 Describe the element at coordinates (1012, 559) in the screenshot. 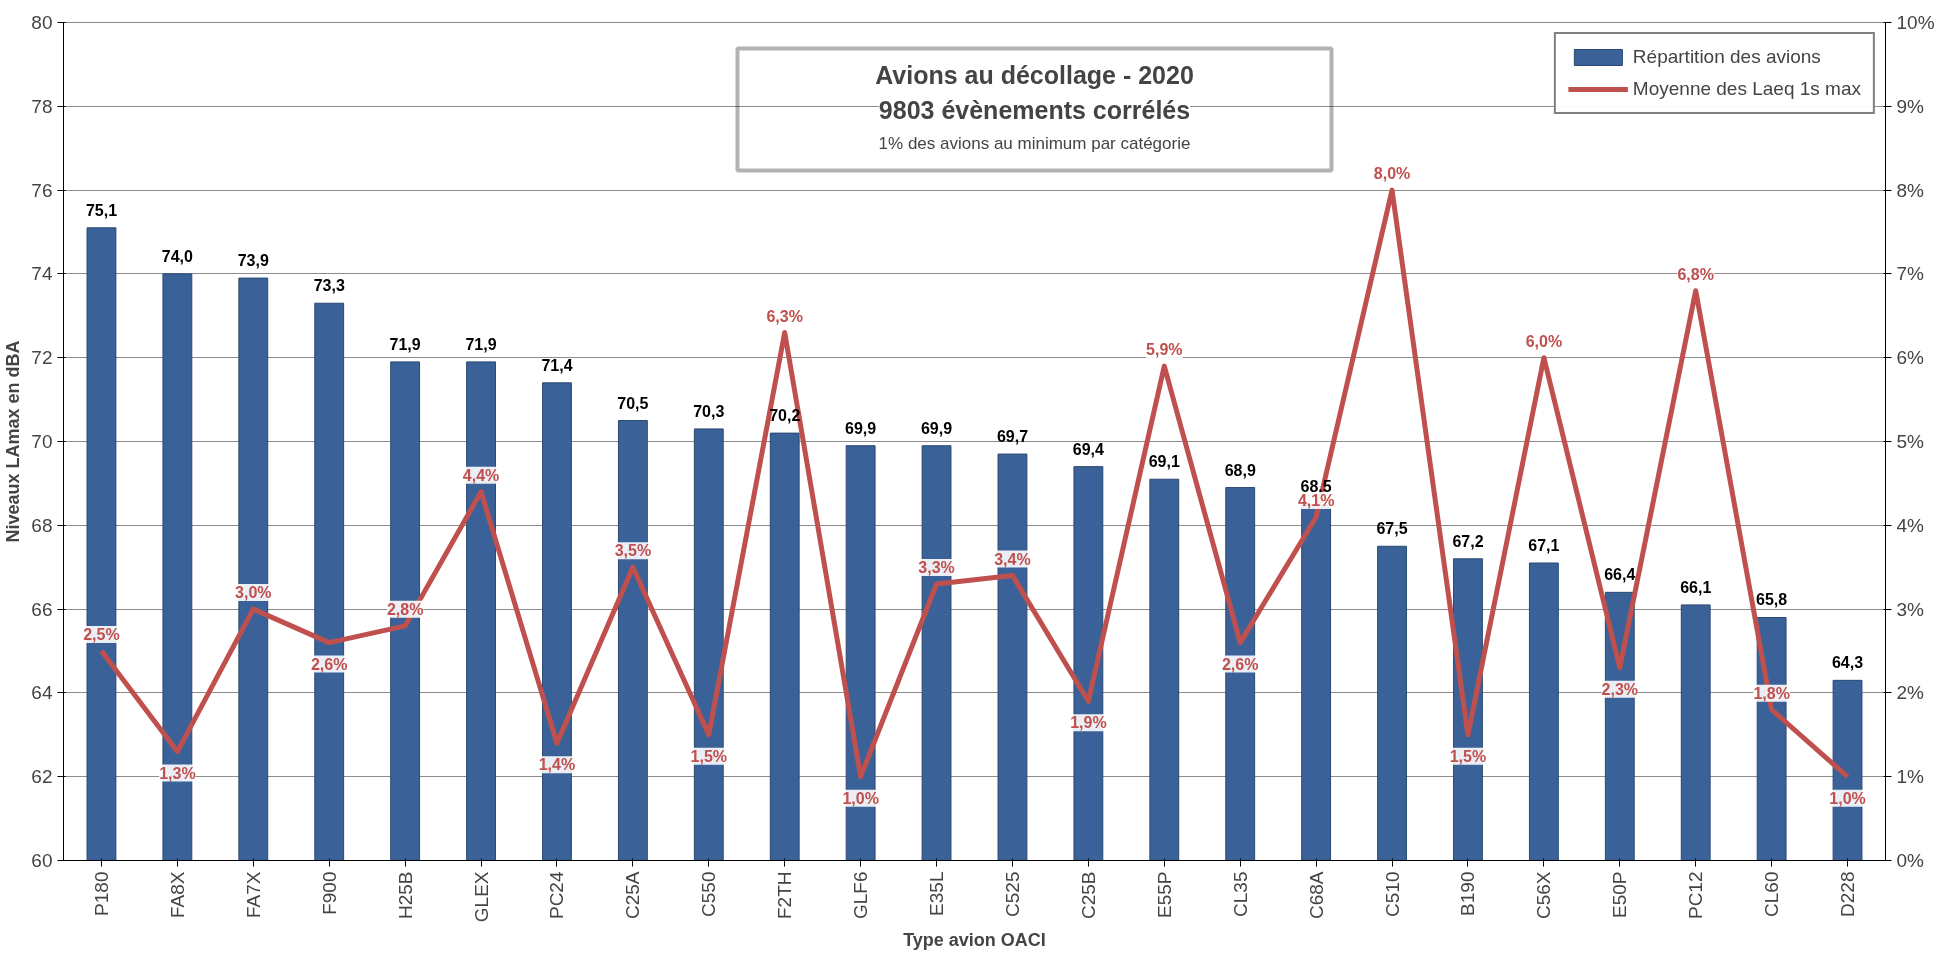

I see `data-label: 3,4%` at that location.